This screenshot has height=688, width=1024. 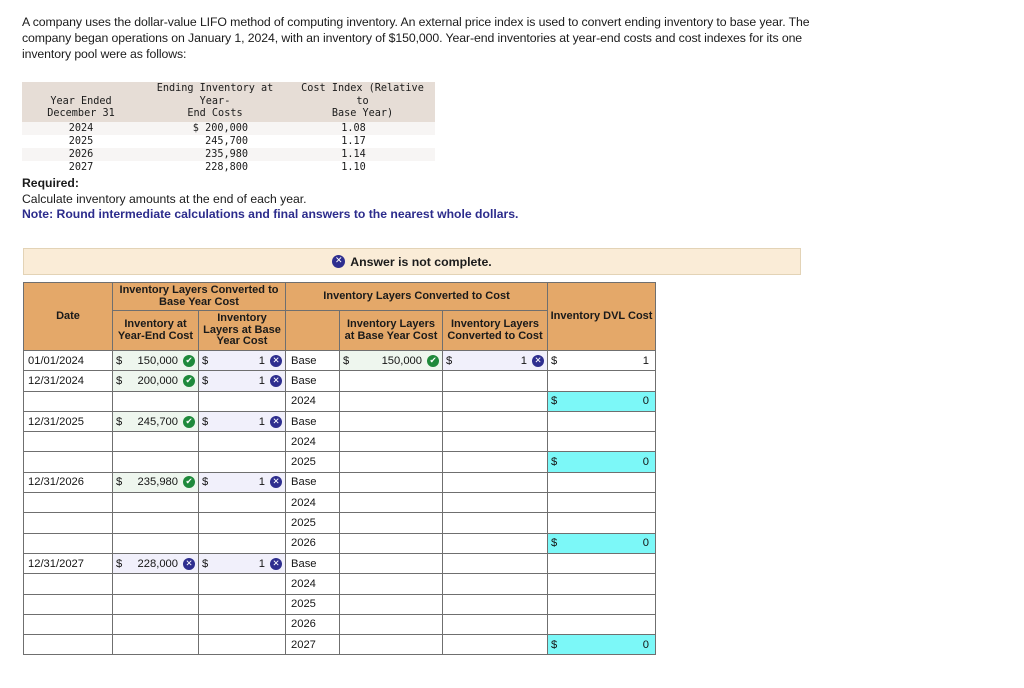 I want to click on cell-layers-at-base-year-cost-2: $150,000 ✔, so click(x=391, y=360).